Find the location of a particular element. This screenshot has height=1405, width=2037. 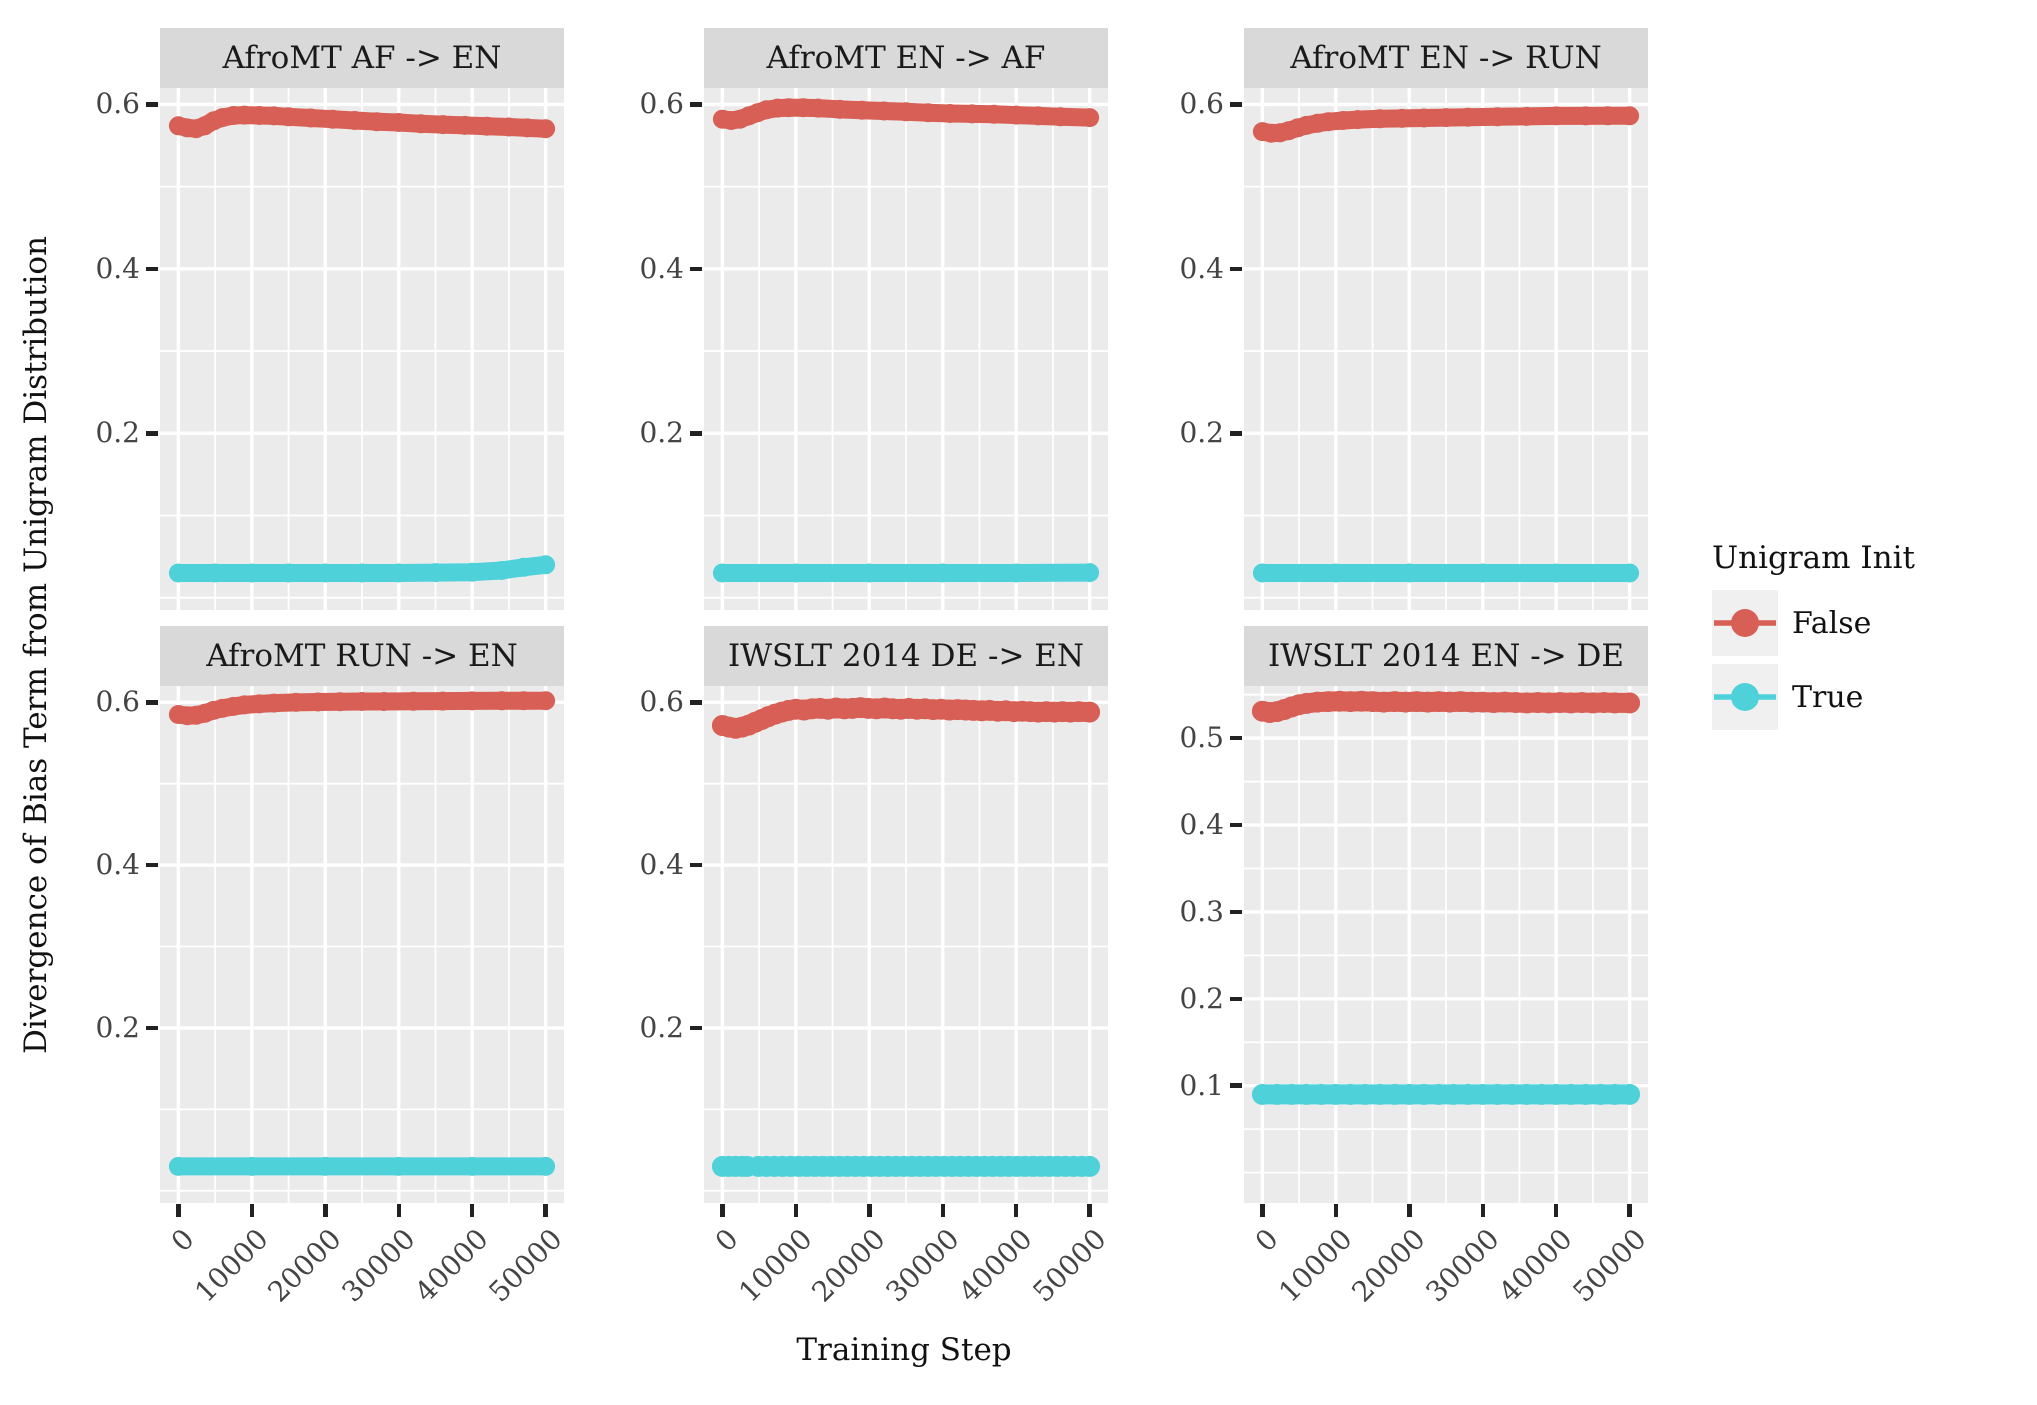

facet-strip: IWSLT 2014 DE -> EN is located at coordinates (906, 656).